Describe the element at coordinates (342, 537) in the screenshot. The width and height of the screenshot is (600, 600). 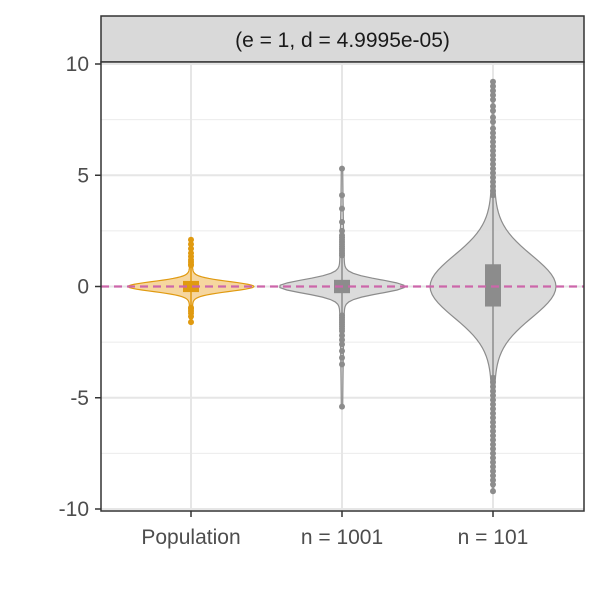
I see `x-tick-label: n = 1001` at that location.